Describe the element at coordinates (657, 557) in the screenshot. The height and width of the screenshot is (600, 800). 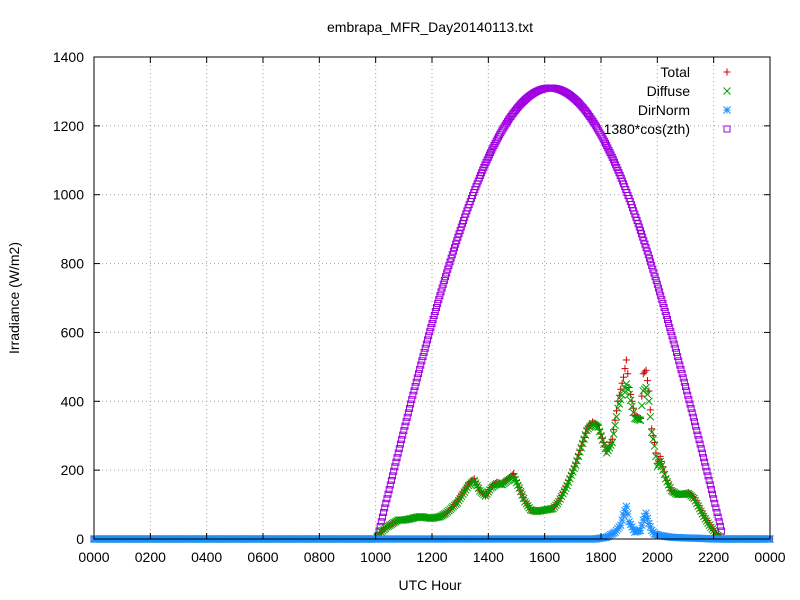
I see `x-tick-label: 2000` at that location.